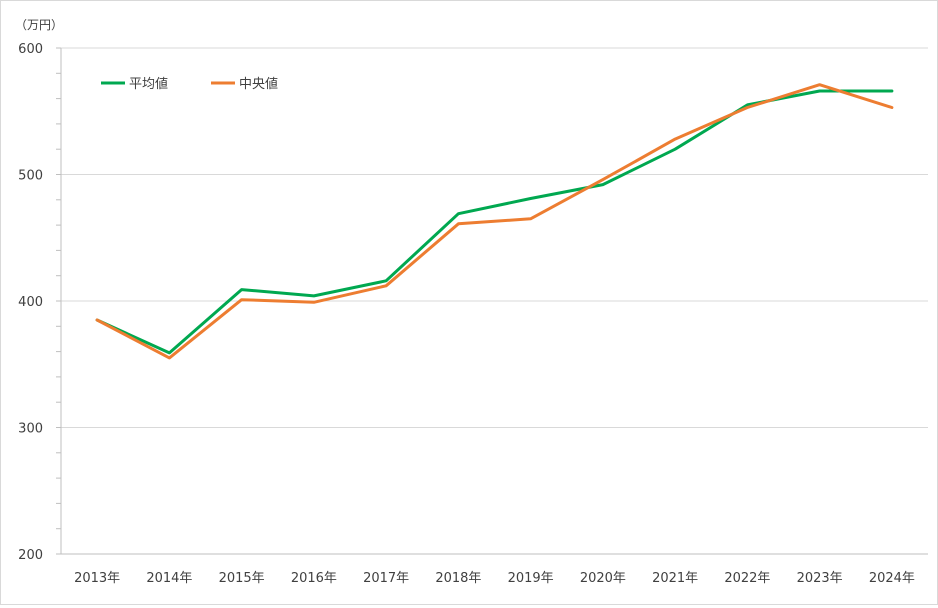  I want to click on legend-label-1: 中央値, so click(258, 84).